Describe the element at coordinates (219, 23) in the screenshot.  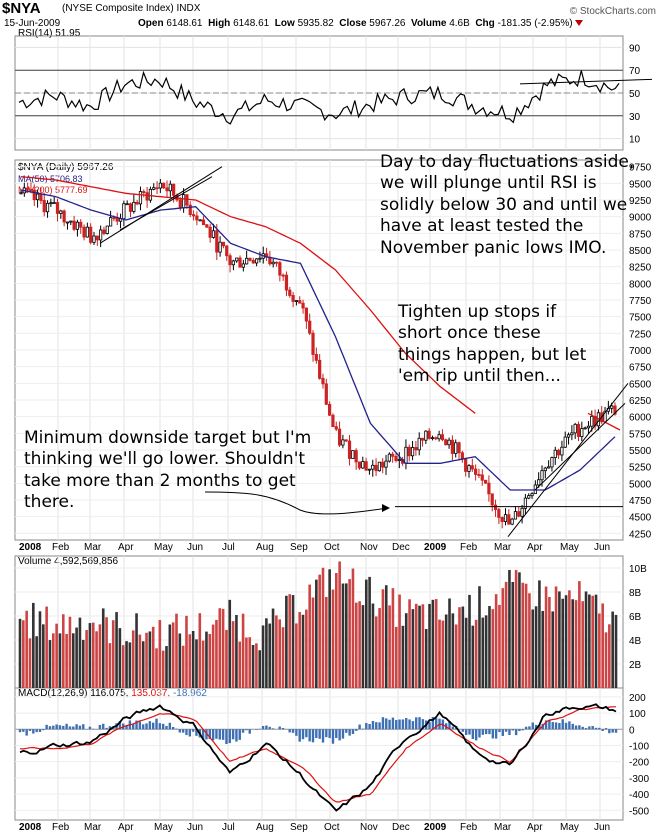
I see `high-label: High` at that location.